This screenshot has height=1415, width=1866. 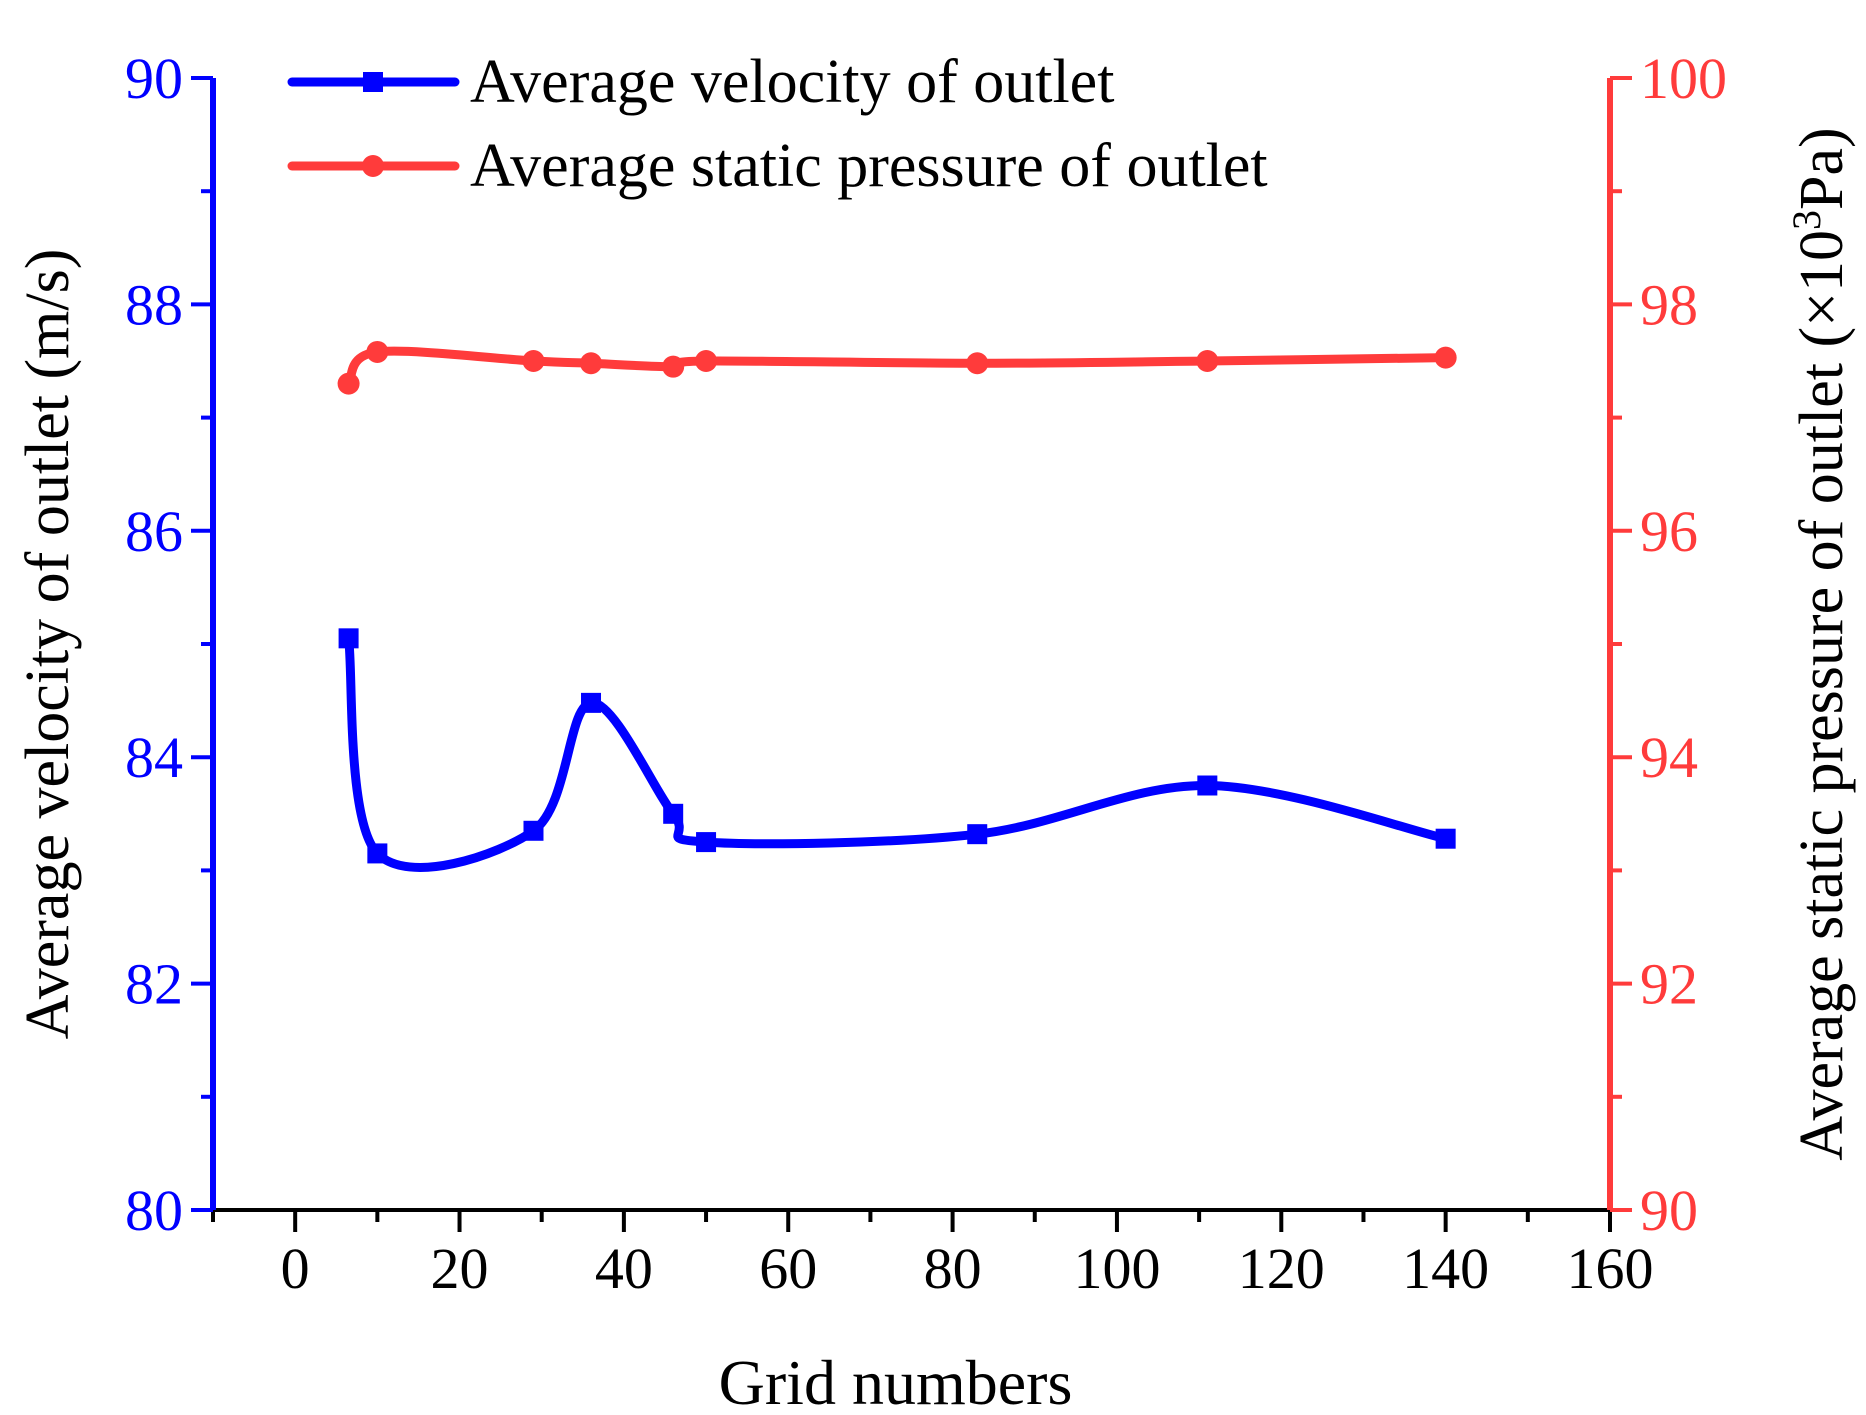 I want to click on left-tick-label: 86, so click(x=154, y=531).